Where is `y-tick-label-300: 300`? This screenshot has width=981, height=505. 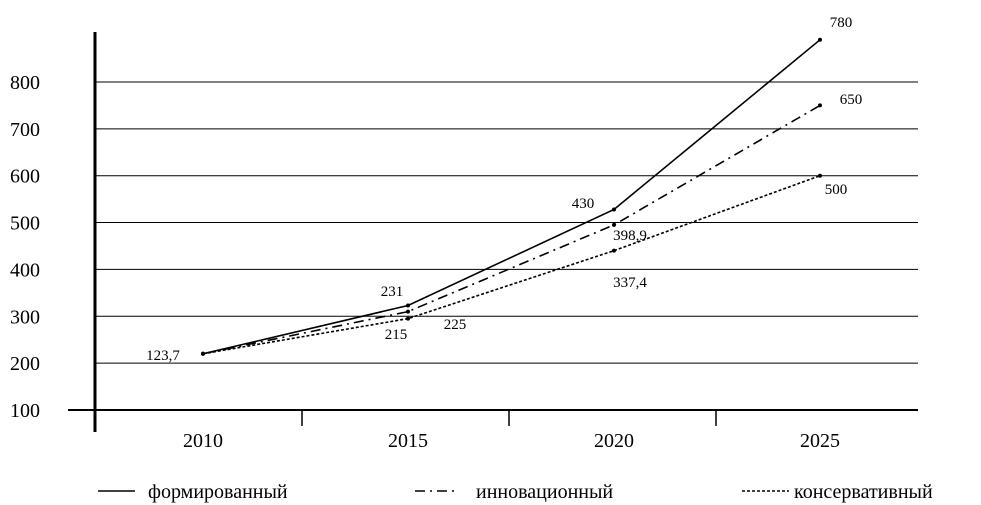
y-tick-label-300: 300 is located at coordinates (25, 317).